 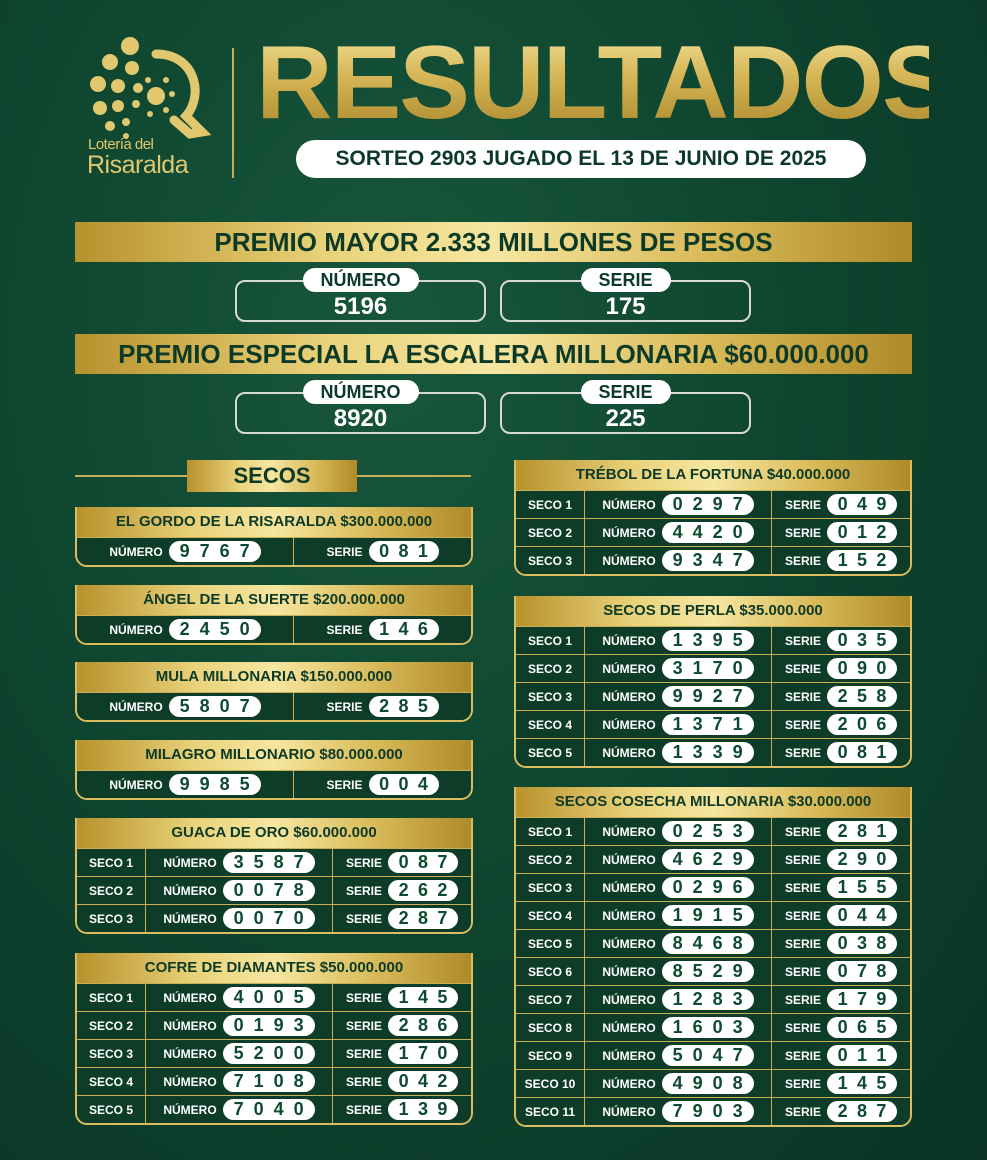 I want to click on numero-cell: NÚMERO 0 1 9 3, so click(x=238, y=1025).